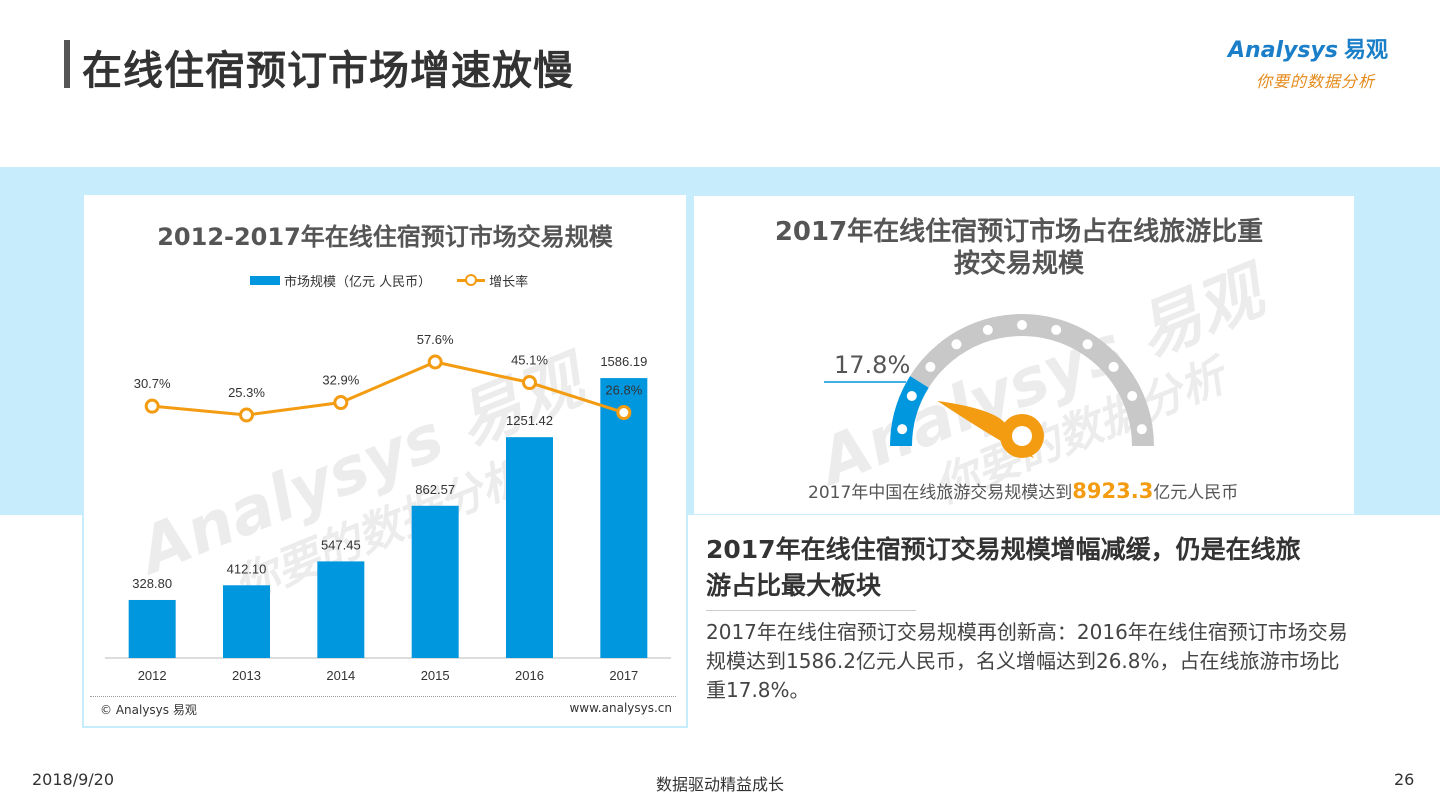 This screenshot has height=810, width=1440. What do you see at coordinates (1022, 436) in the screenshot?
I see `gauge-hub-center` at bounding box center [1022, 436].